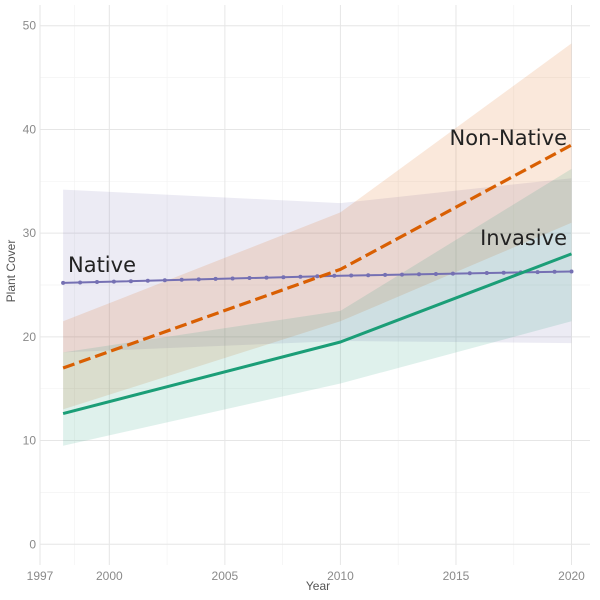 This screenshot has height=600, width=600. Describe the element at coordinates (318, 586) in the screenshot. I see `x-axis-title: Year` at that location.